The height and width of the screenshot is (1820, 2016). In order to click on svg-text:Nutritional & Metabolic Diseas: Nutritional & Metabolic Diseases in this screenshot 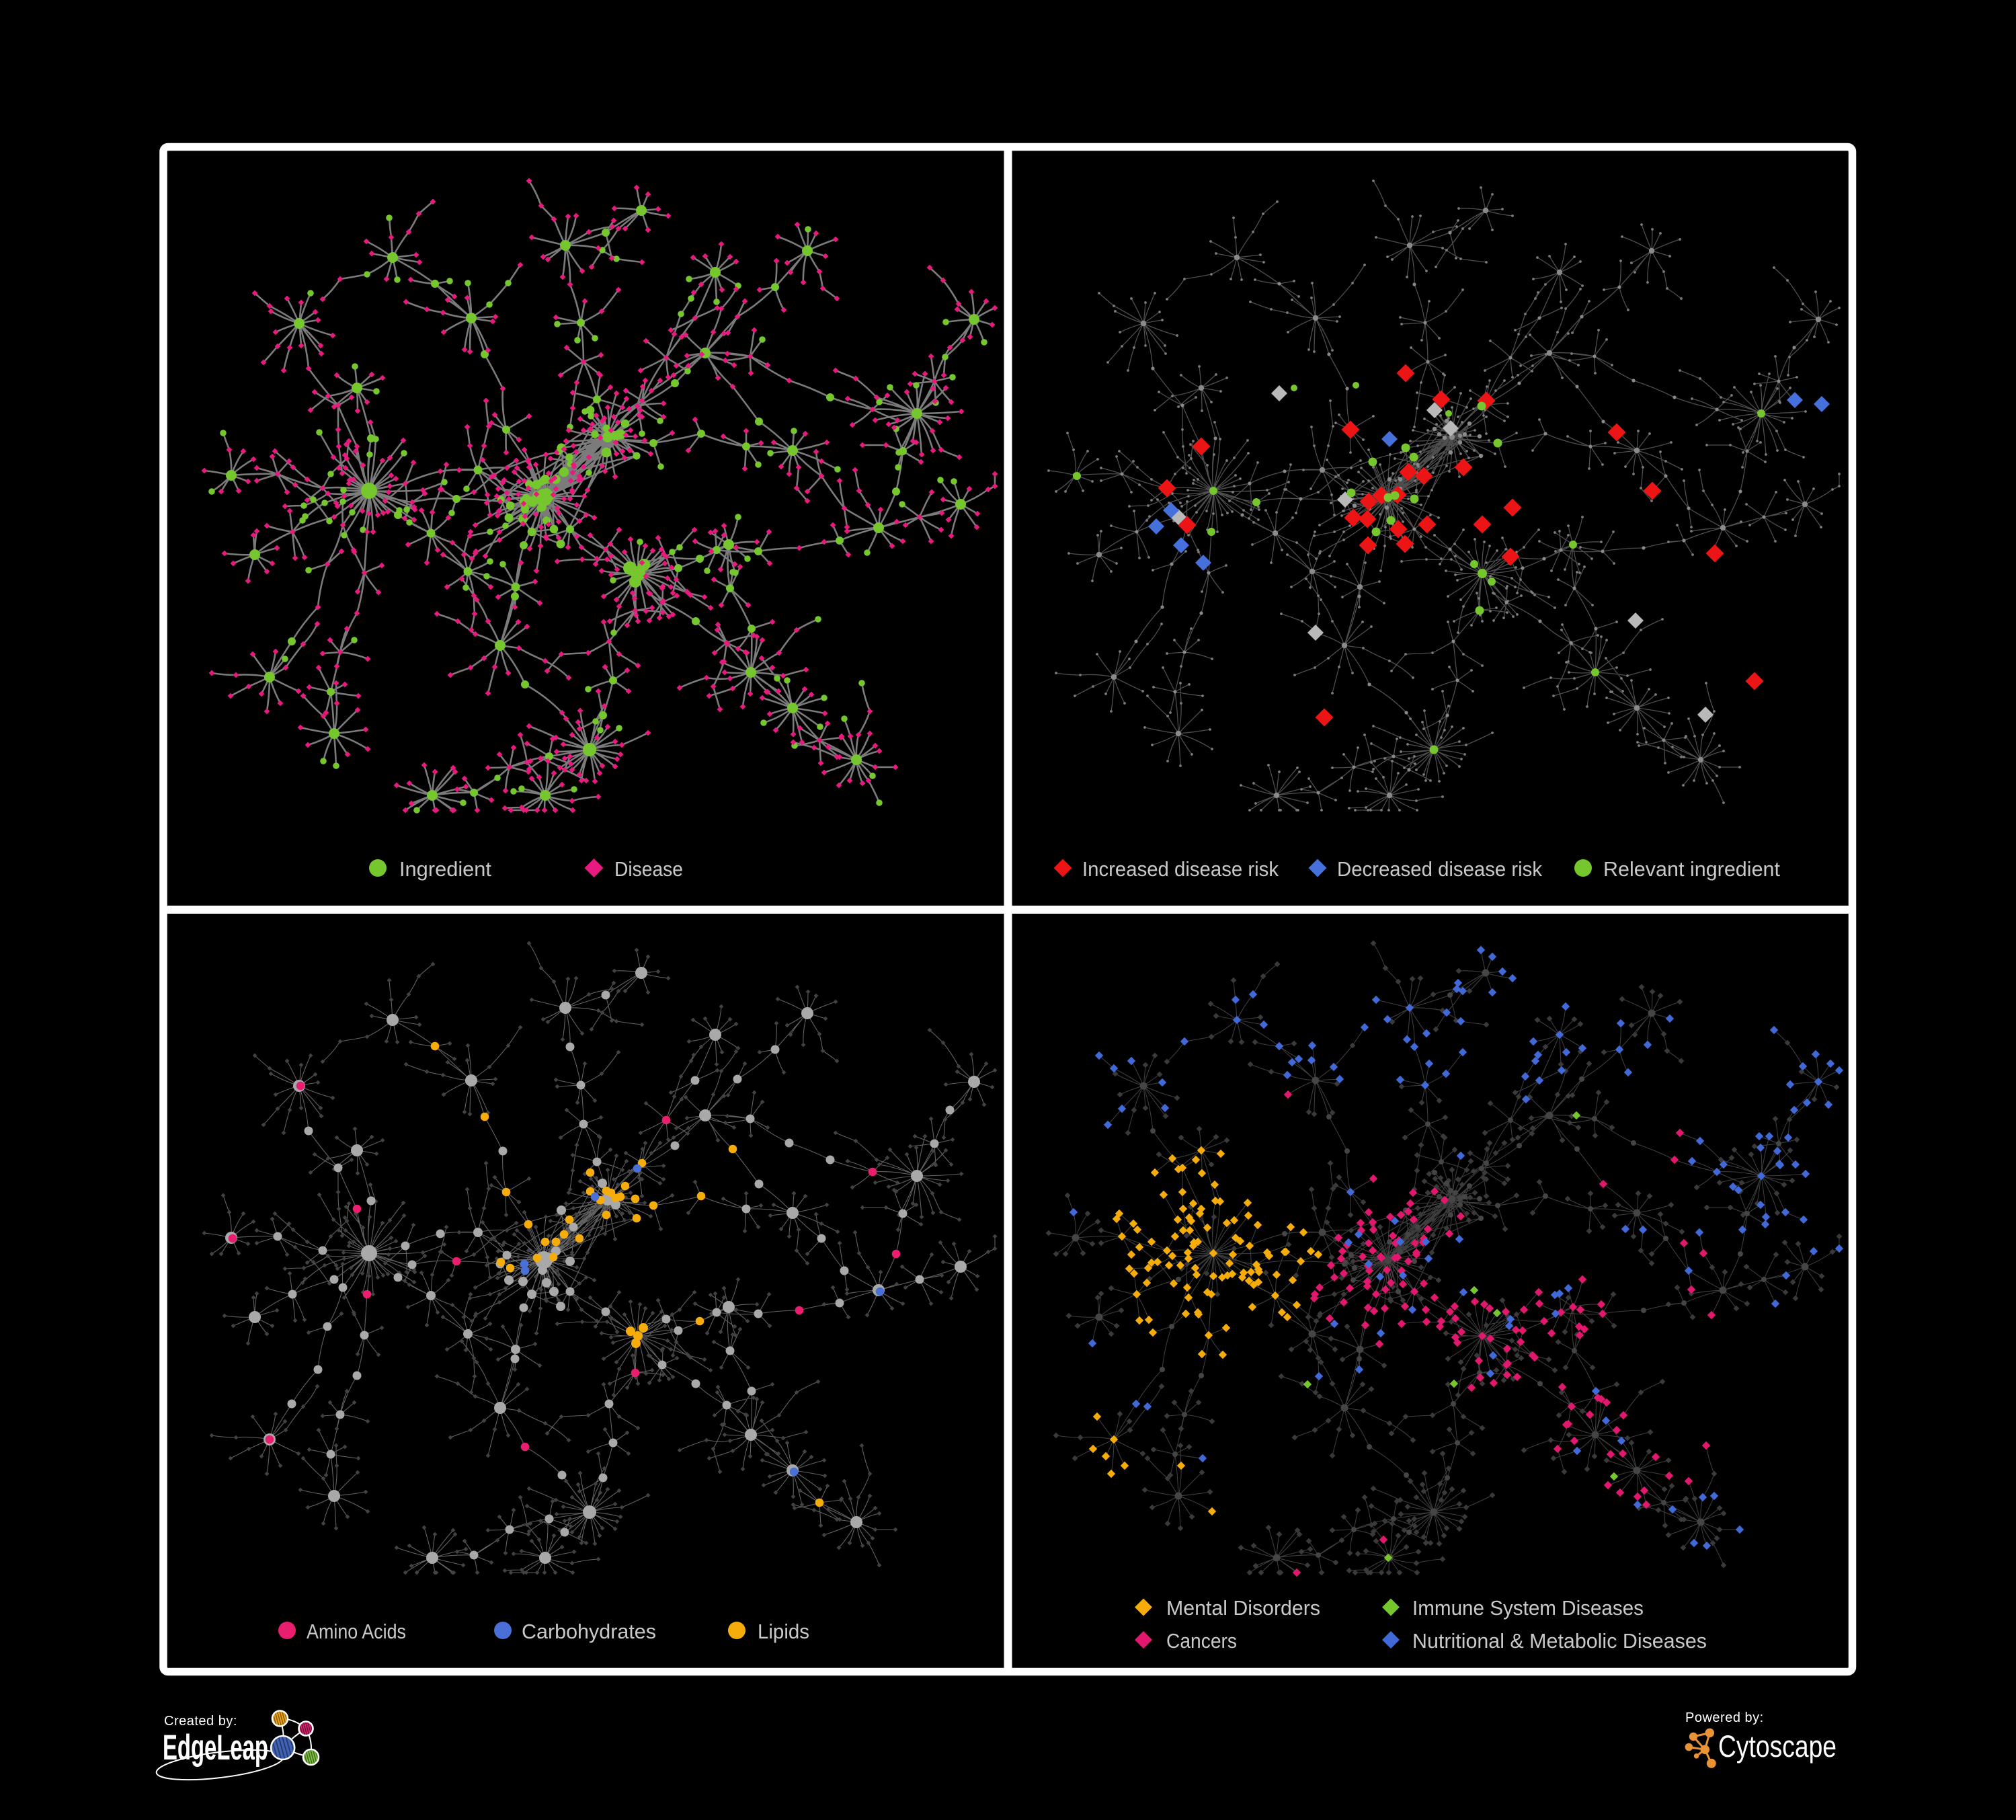, I will do `click(1559, 1641)`.